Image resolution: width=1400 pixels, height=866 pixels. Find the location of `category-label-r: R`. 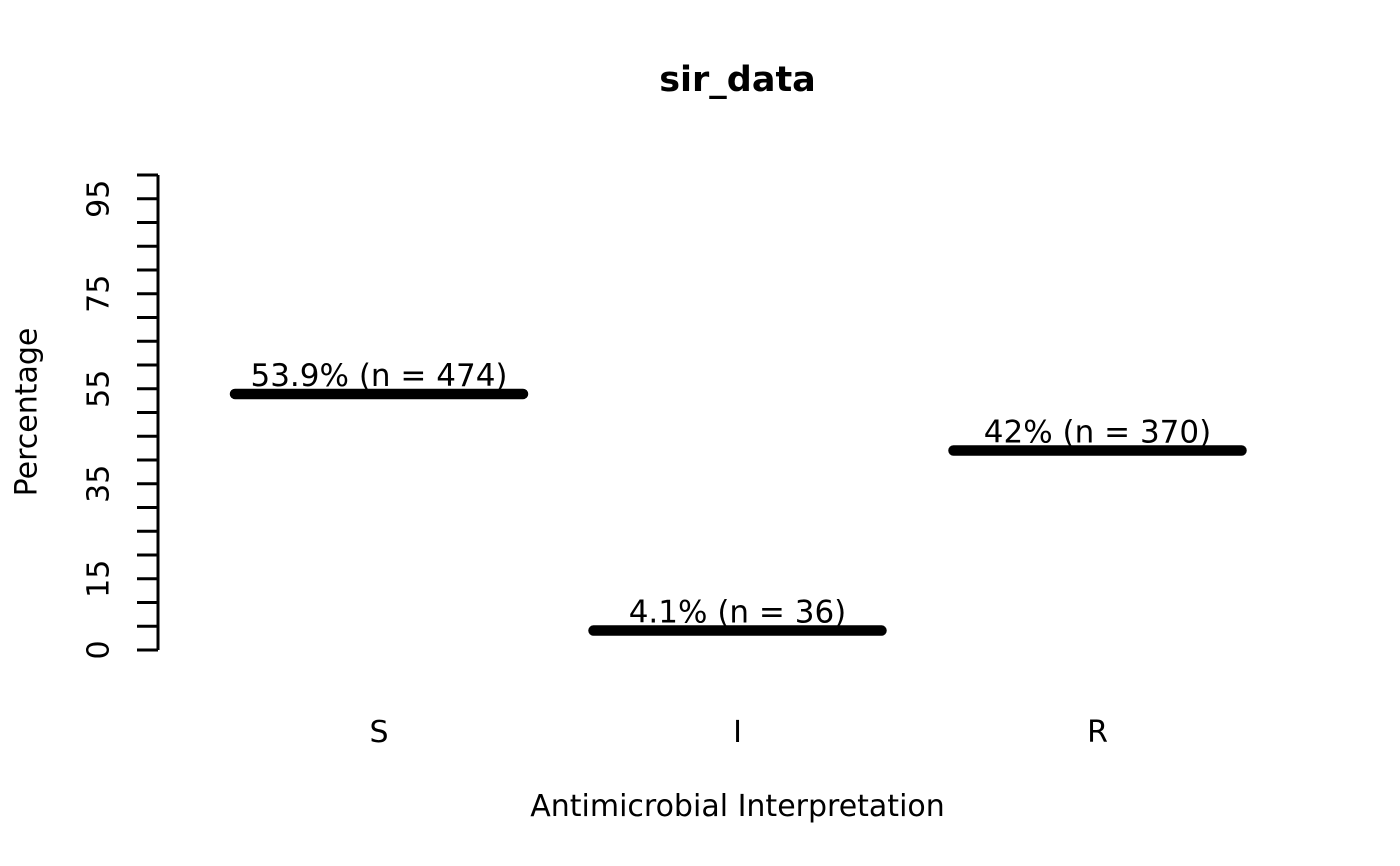

category-label-r: R is located at coordinates (1097, 732).